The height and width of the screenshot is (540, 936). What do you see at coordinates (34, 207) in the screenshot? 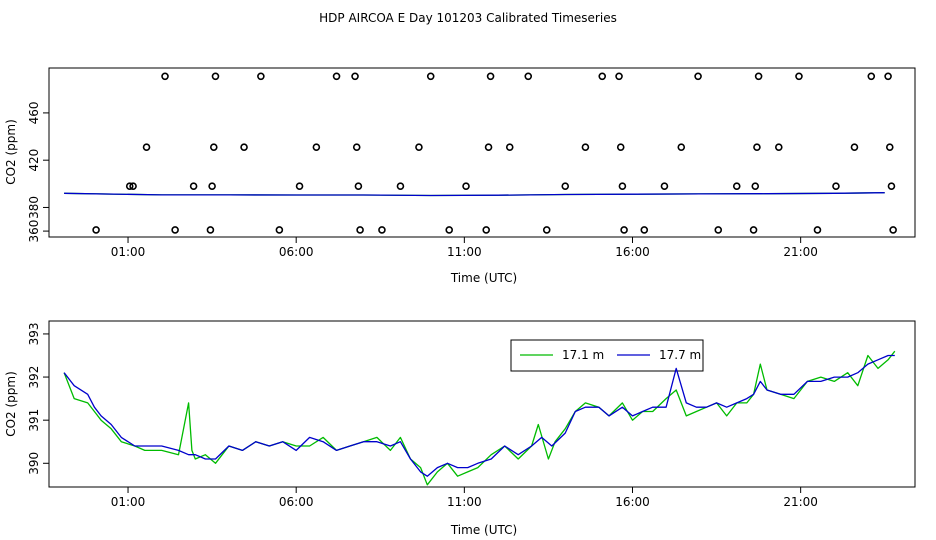
I see `y-tick-label: 380` at bounding box center [34, 207].